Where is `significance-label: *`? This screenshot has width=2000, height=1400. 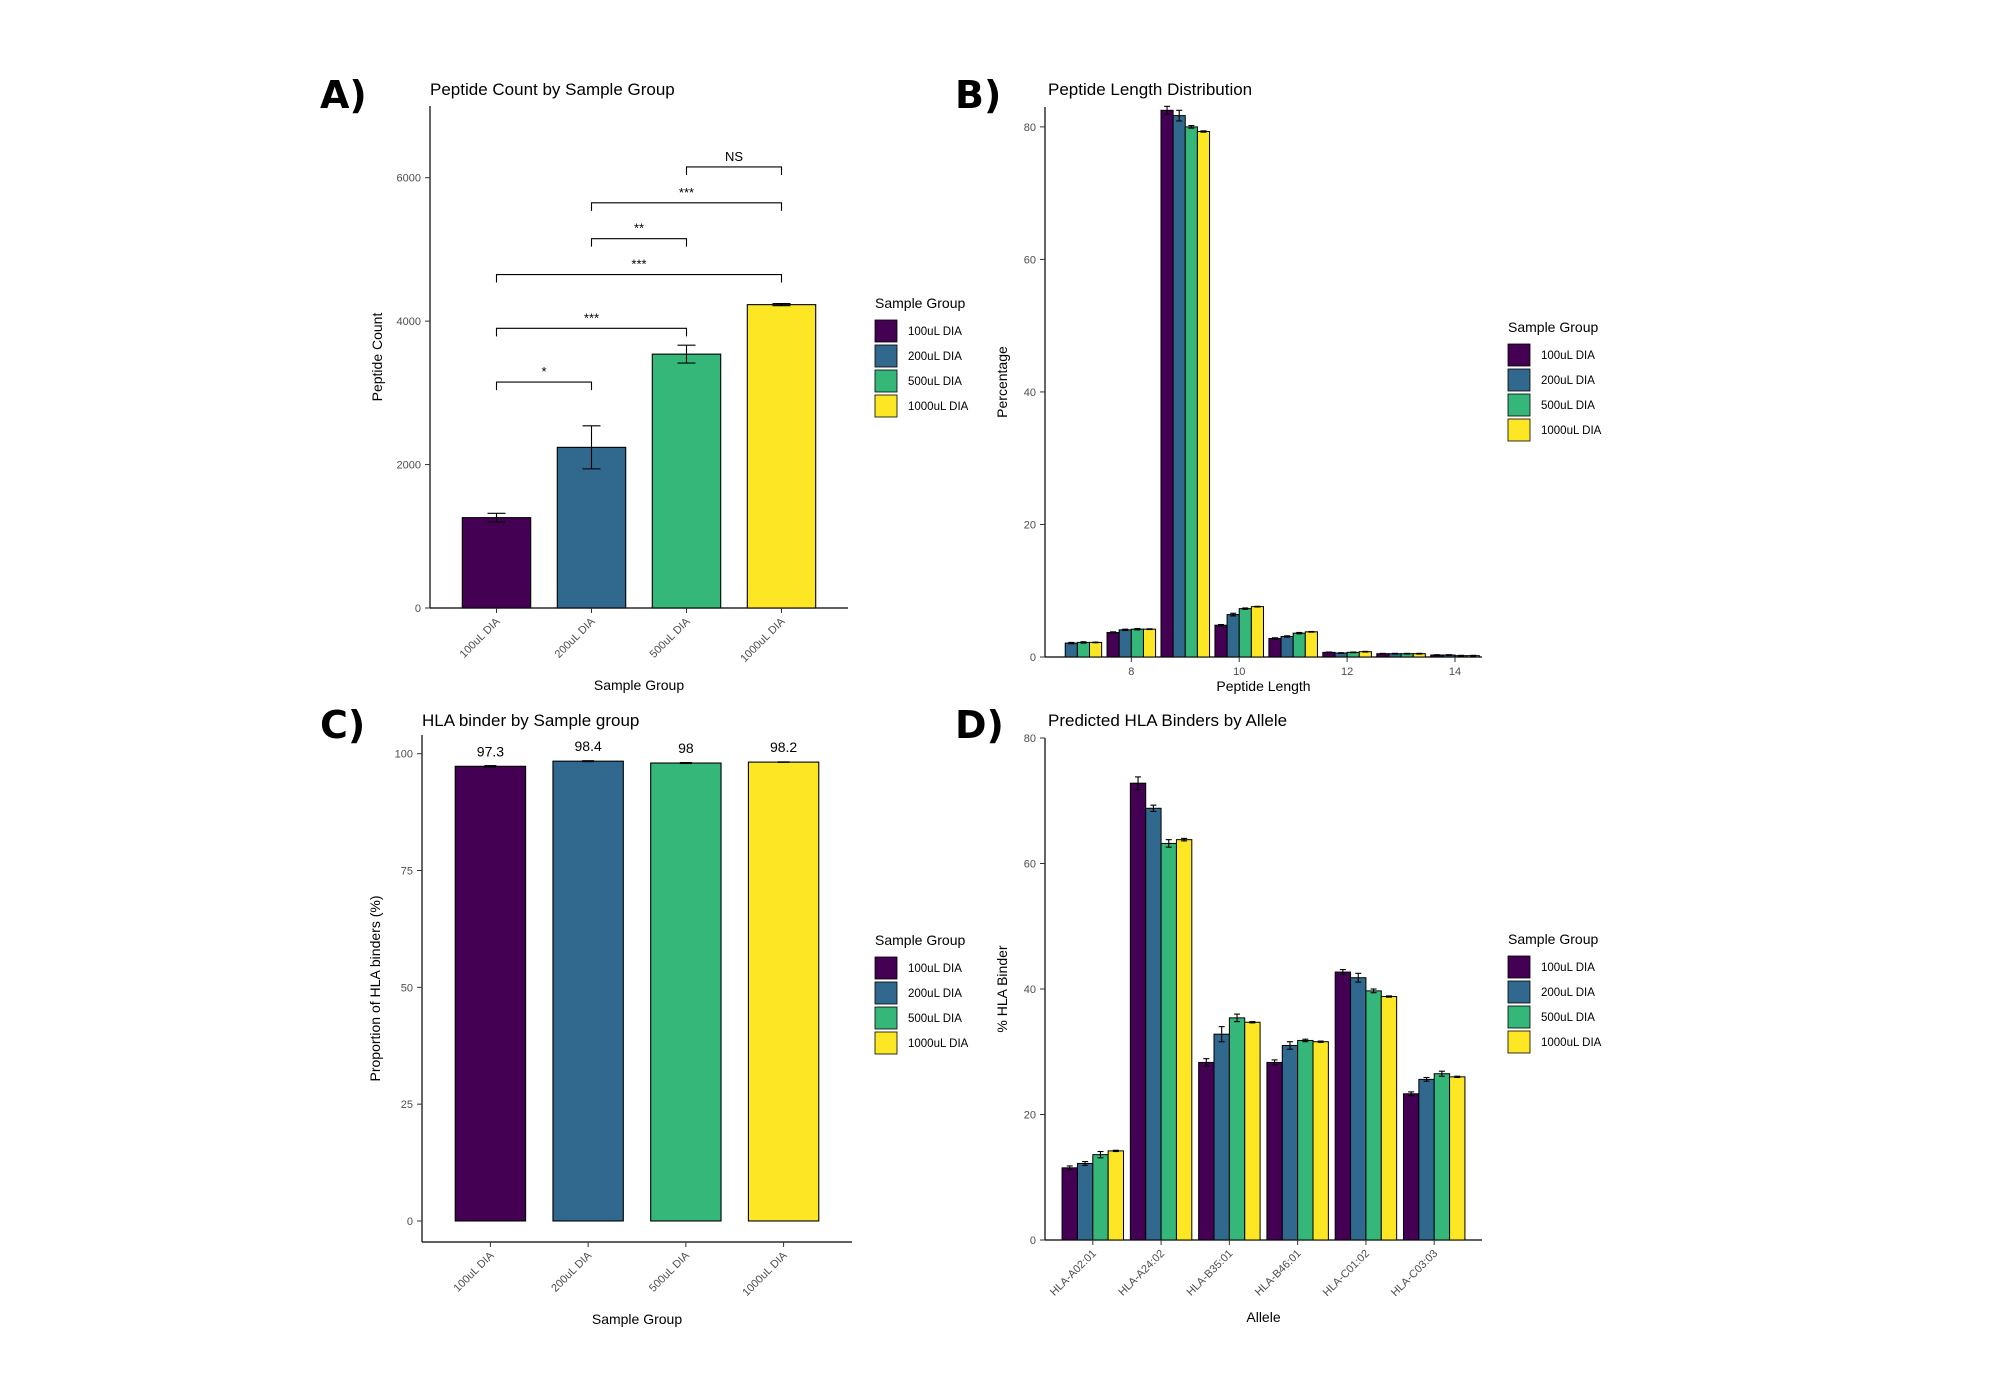 significance-label: * is located at coordinates (543, 371).